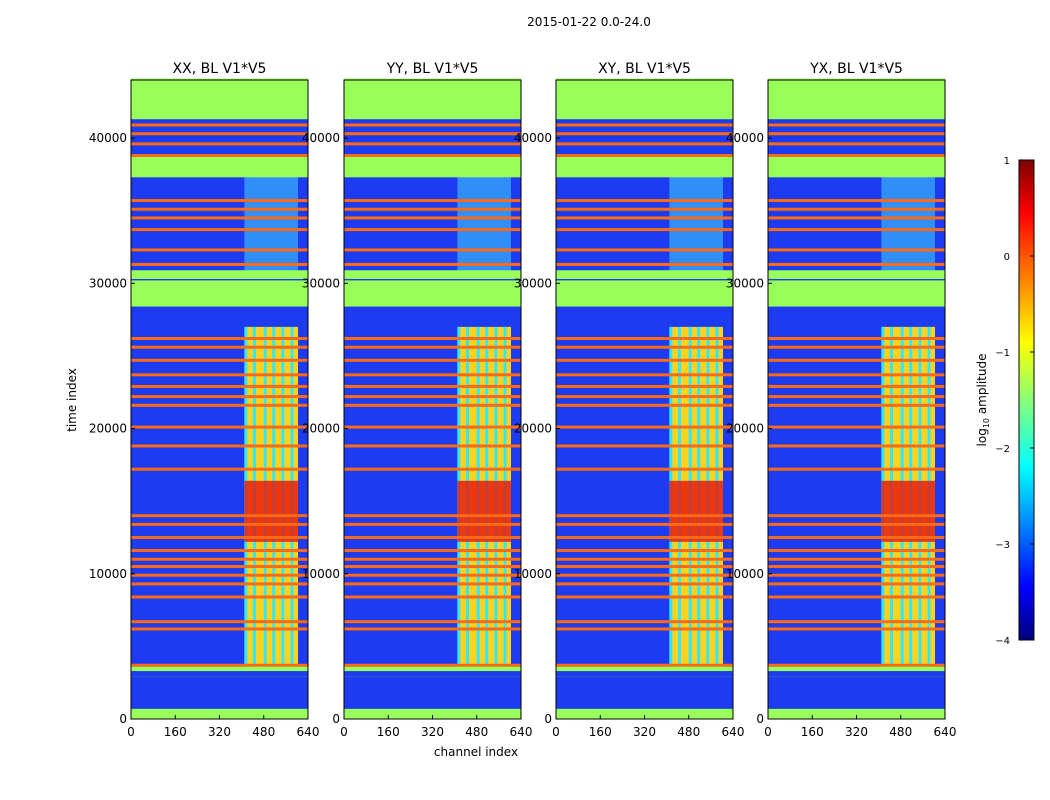 This screenshot has height=800, width=1050. What do you see at coordinates (589, 22) in the screenshot?
I see `figure-title: 2015-01-22 0.0-24.0` at bounding box center [589, 22].